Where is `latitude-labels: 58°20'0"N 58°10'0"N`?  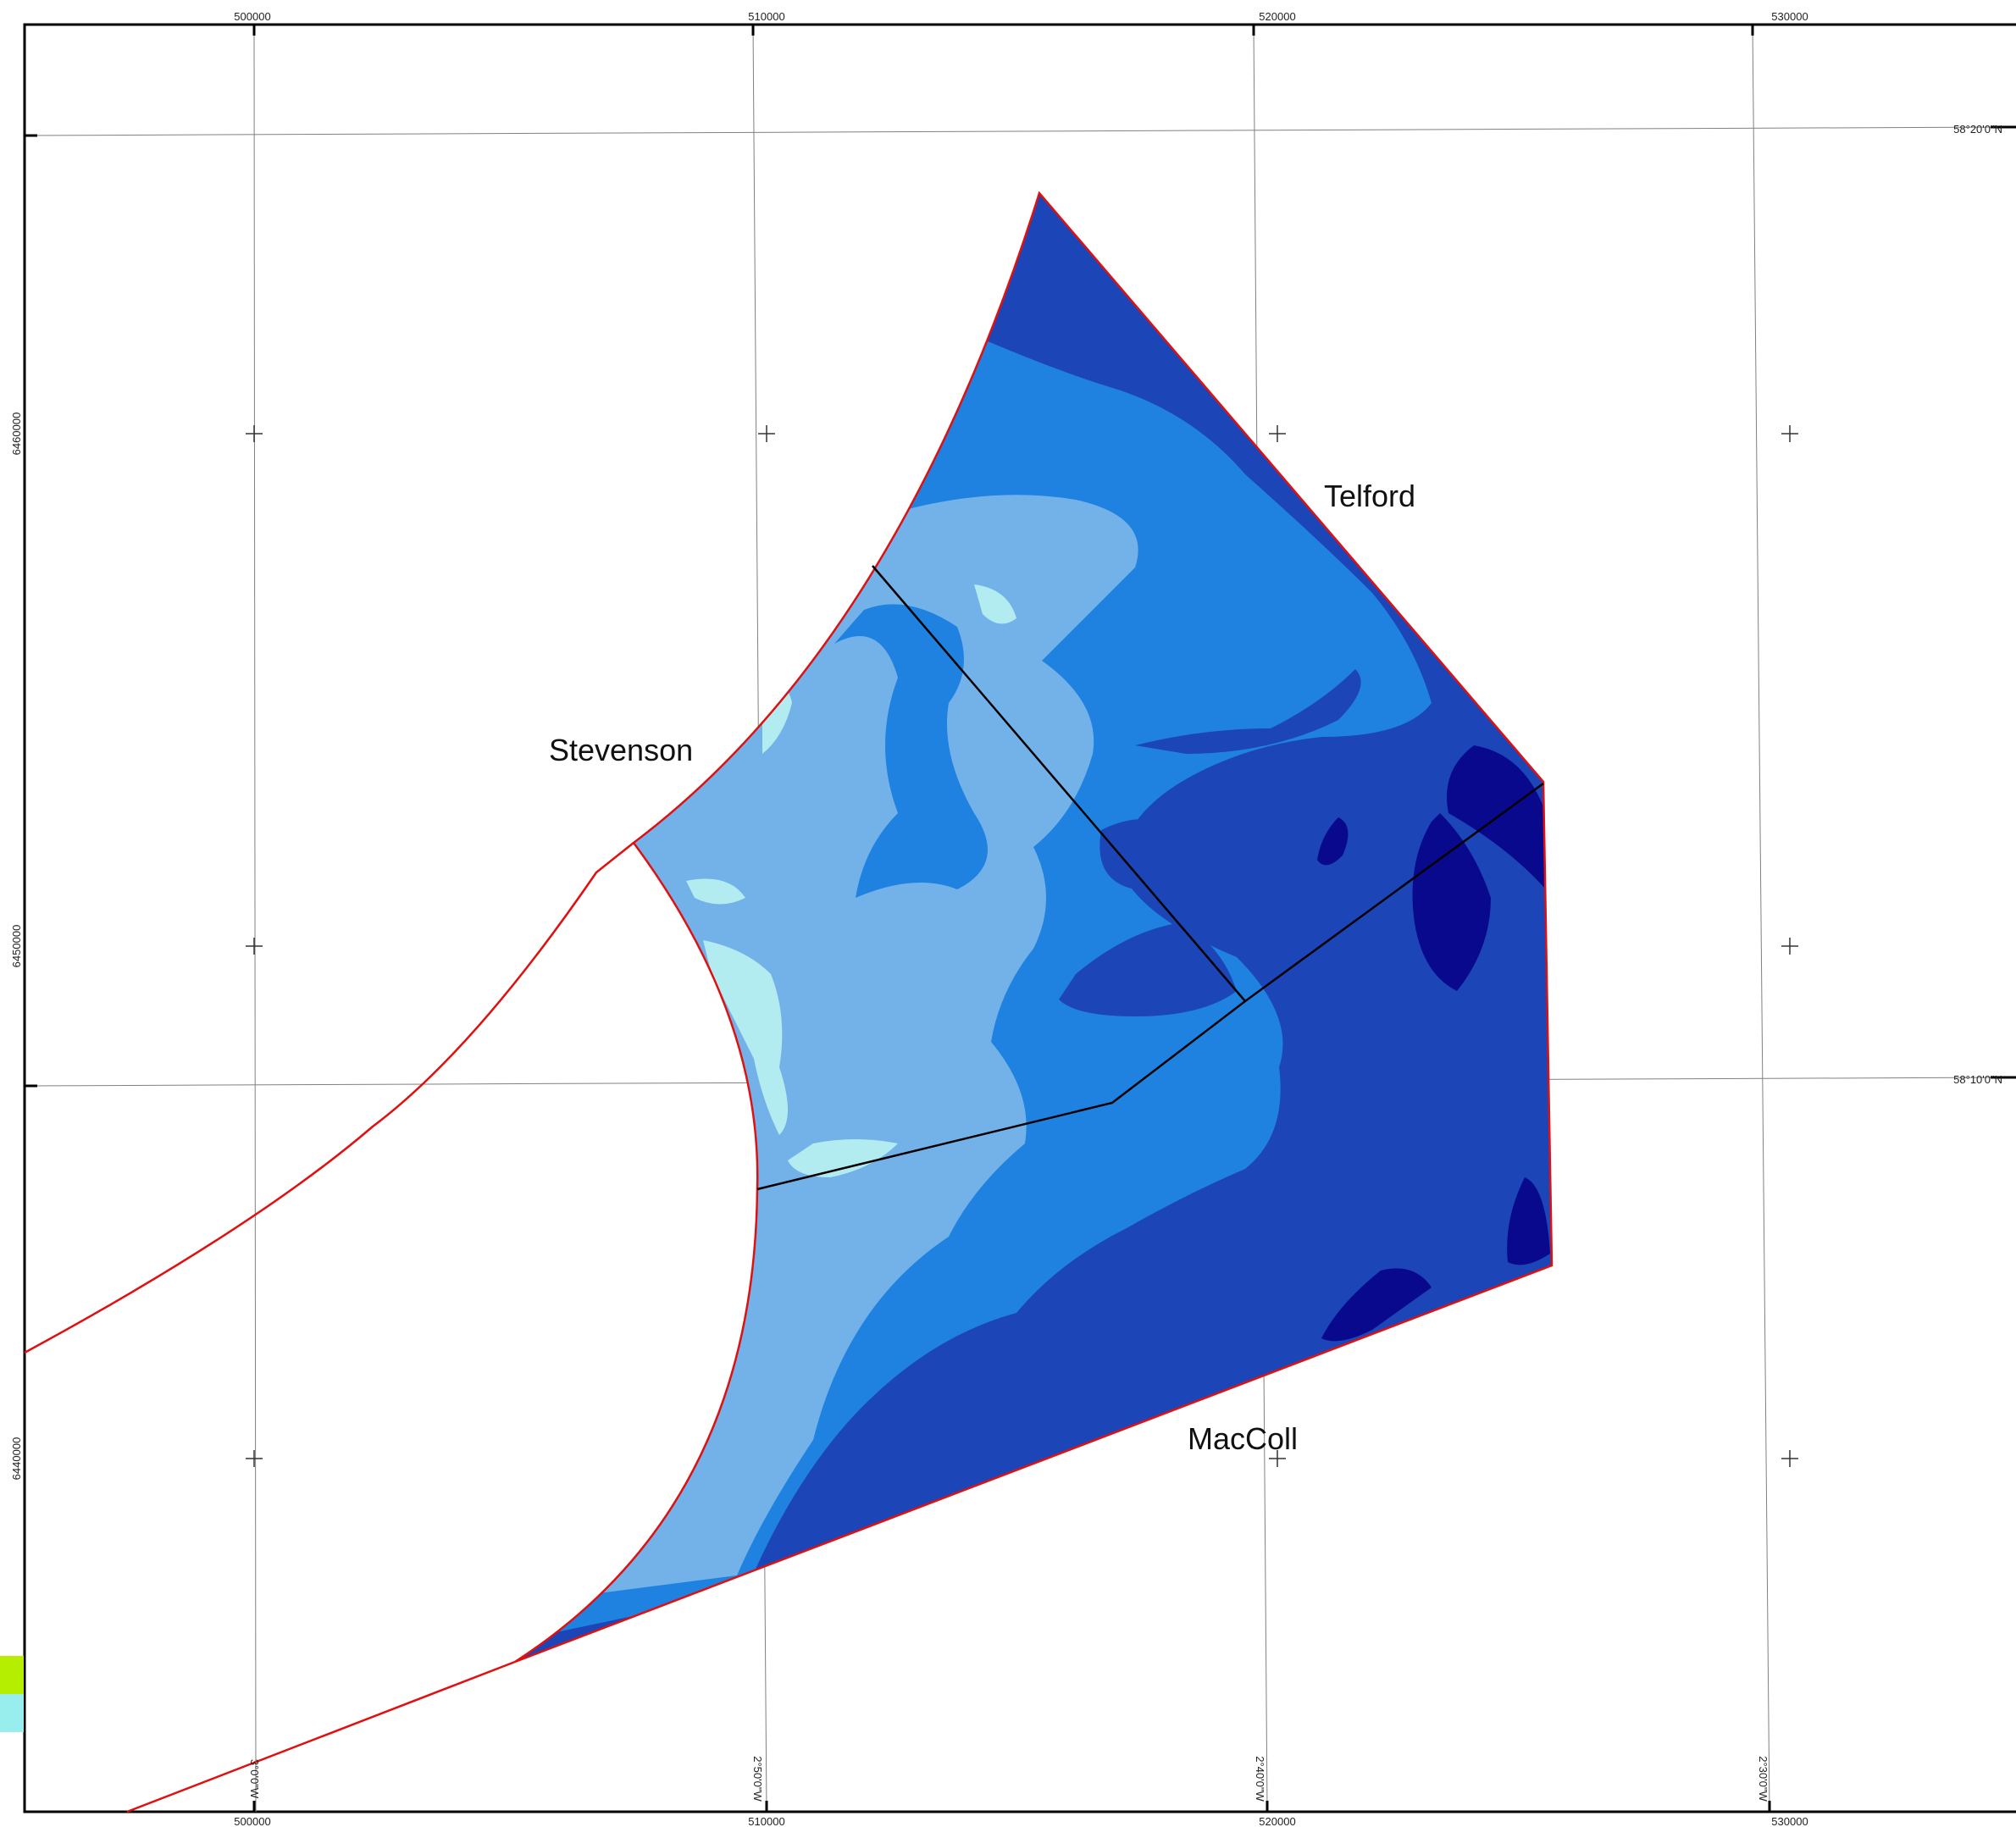
latitude-labels: 58°20'0"N 58°10'0"N is located at coordinates (1978, 604).